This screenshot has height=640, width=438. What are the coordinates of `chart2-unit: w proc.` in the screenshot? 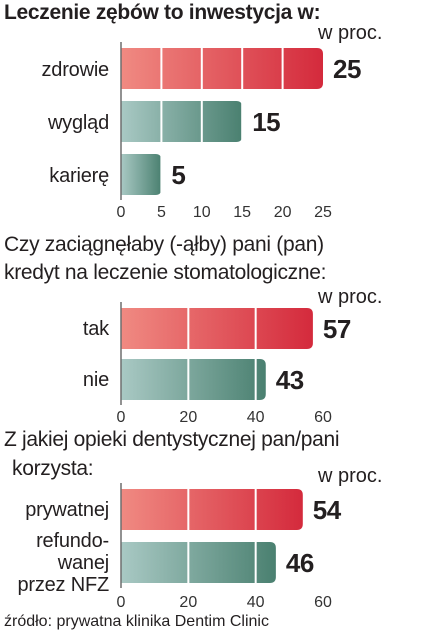 It's located at (350, 297).